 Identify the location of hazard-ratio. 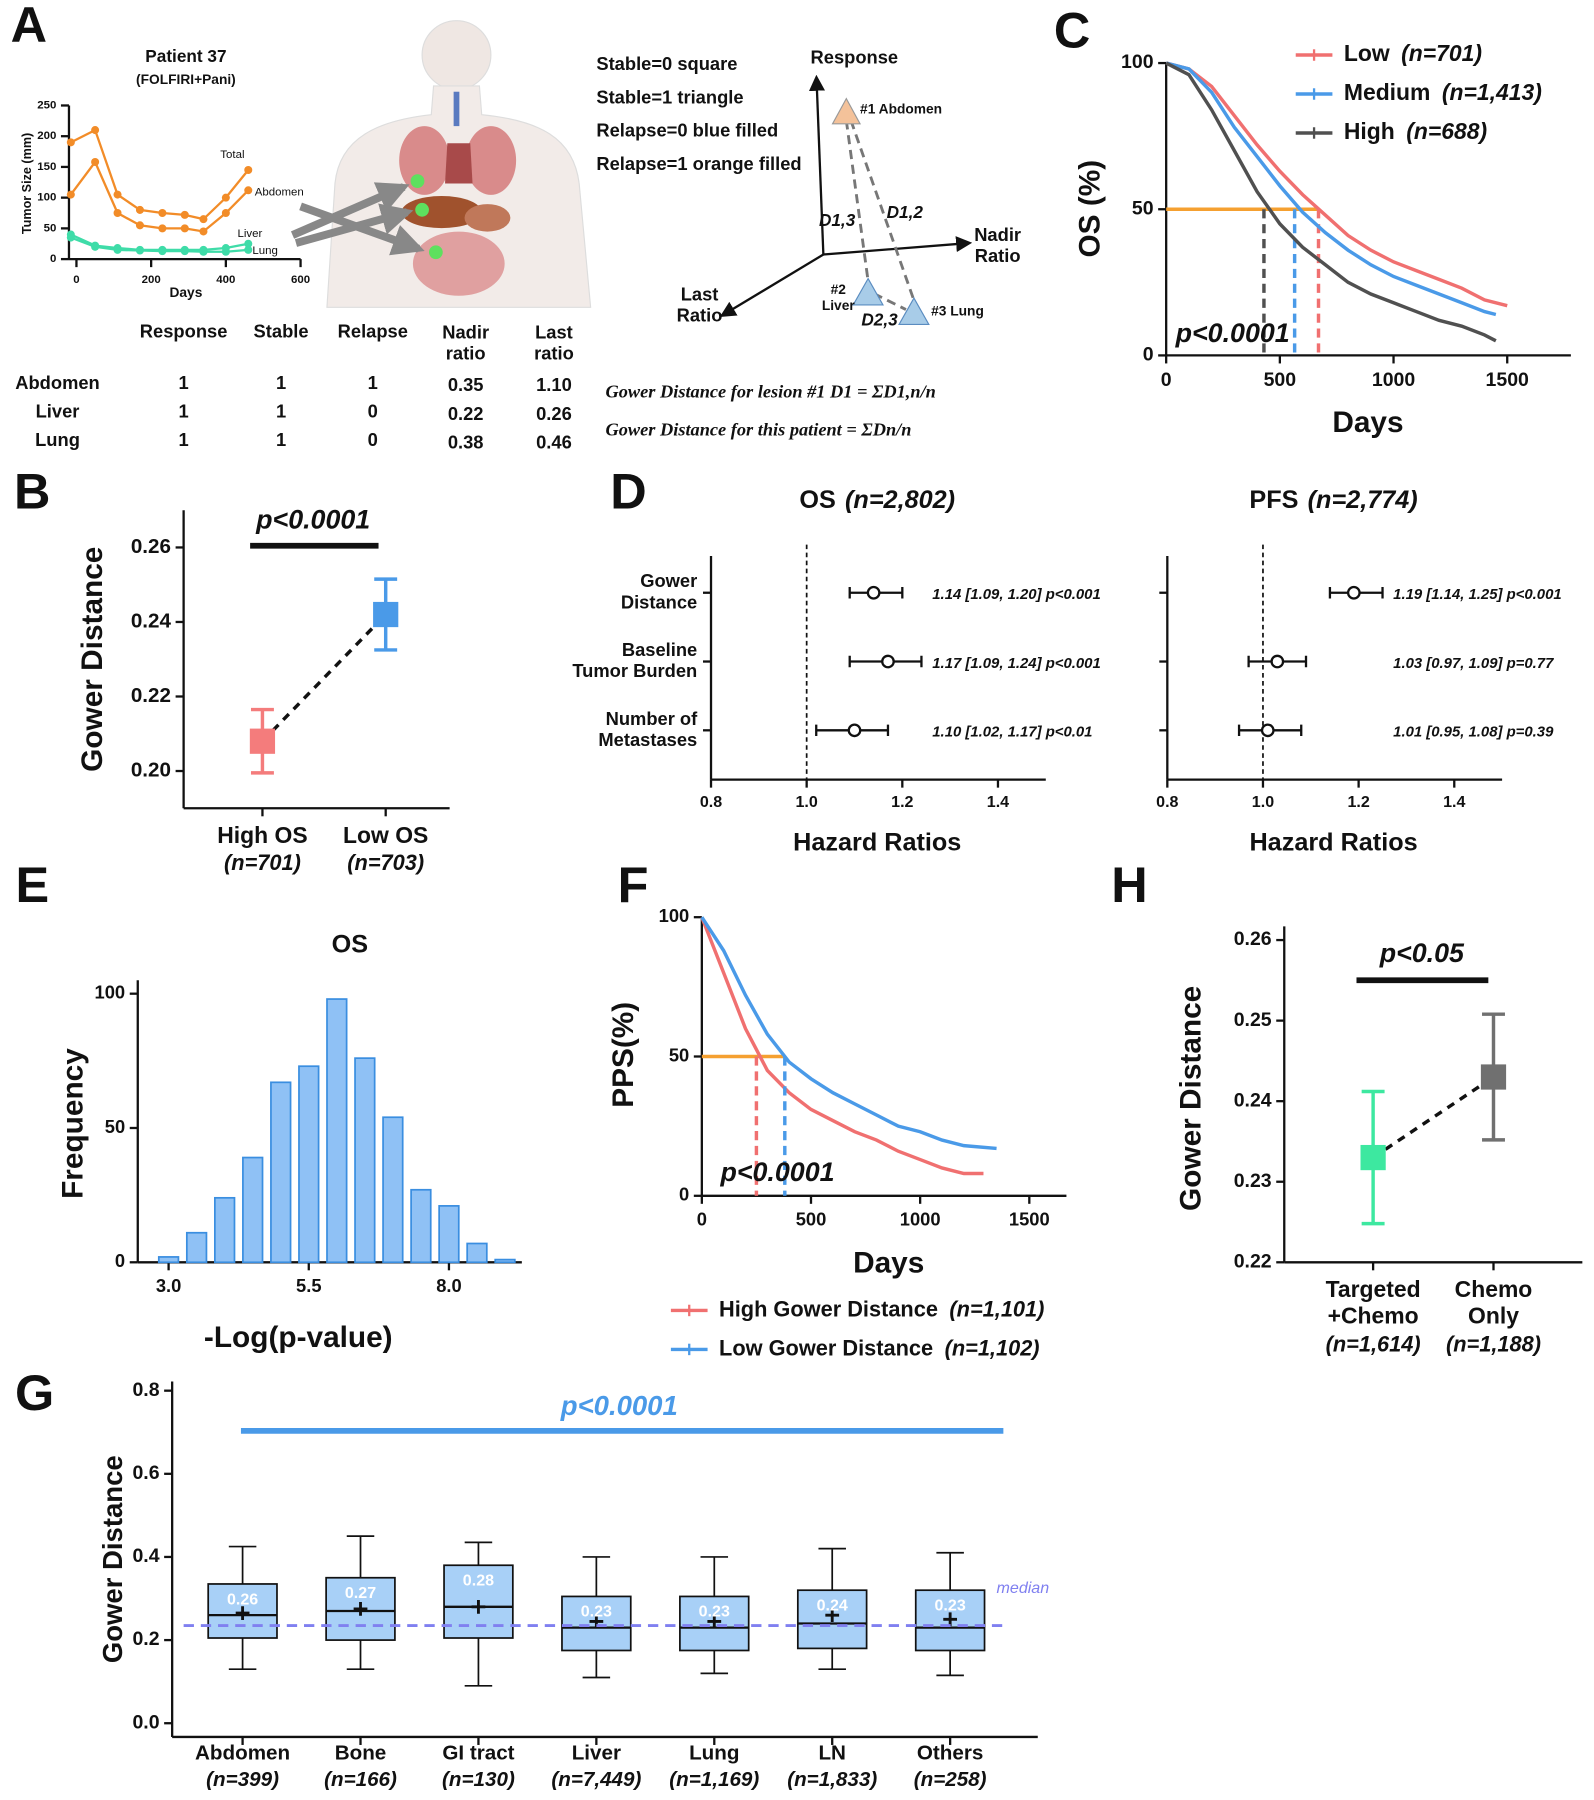
(873, 592).